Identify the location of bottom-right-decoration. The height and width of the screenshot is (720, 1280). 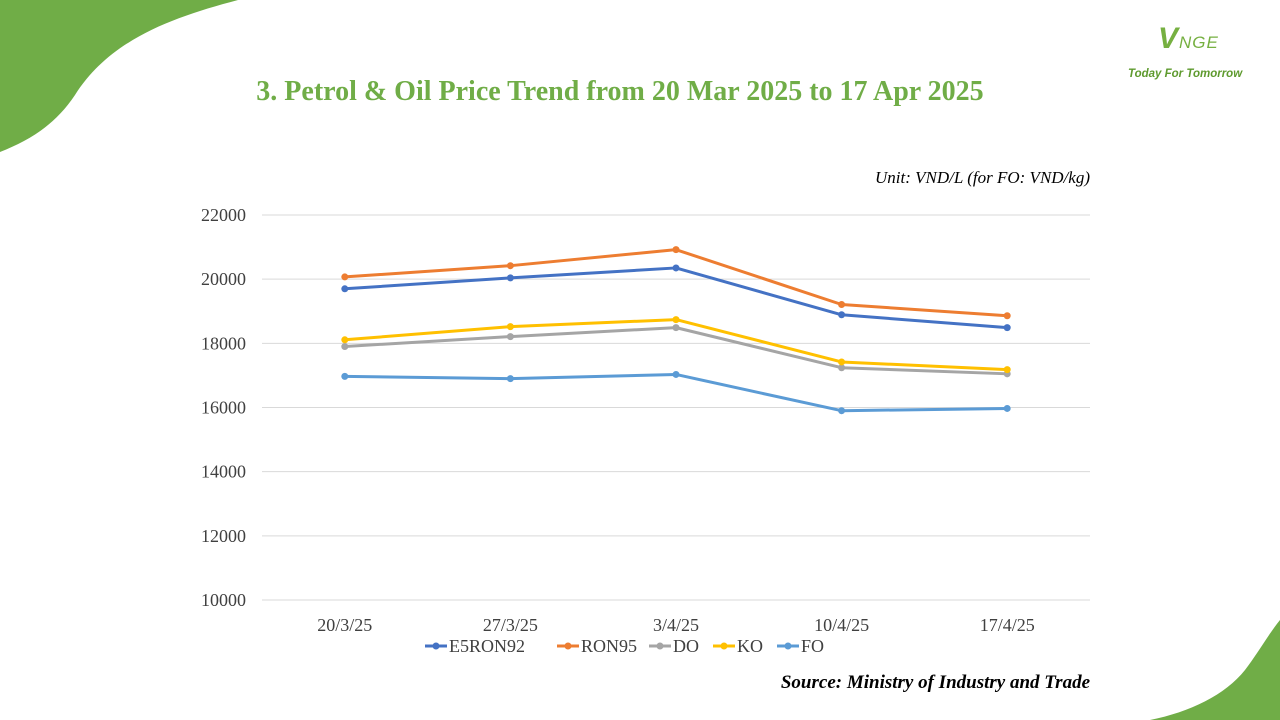
(1215, 670).